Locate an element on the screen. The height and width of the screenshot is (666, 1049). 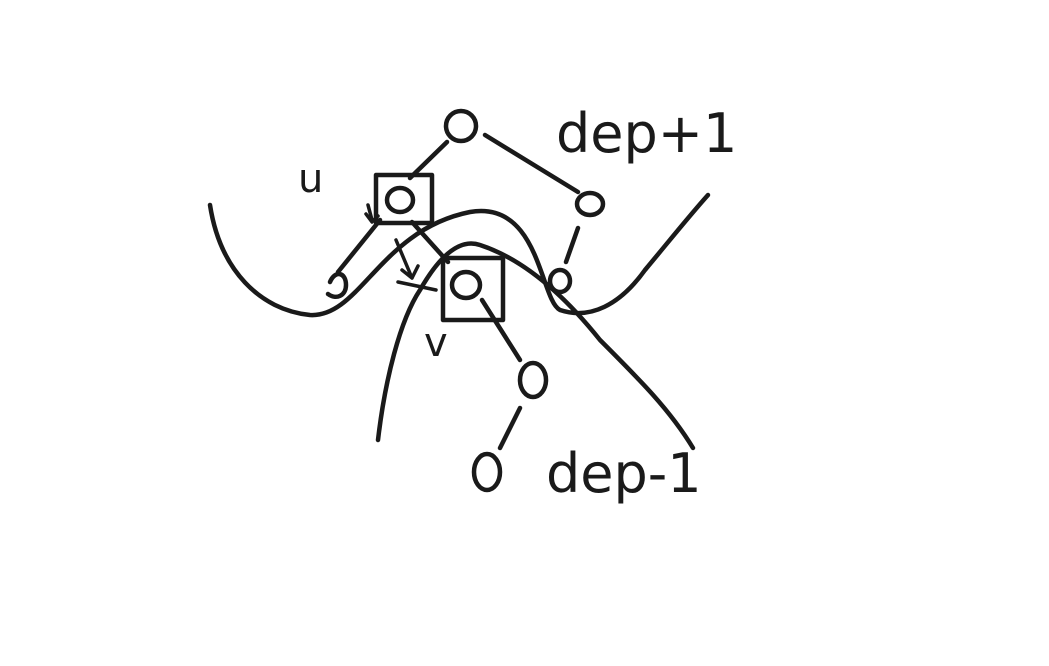
label-dep-plus: dep+1 is located at coordinates (646, 133).